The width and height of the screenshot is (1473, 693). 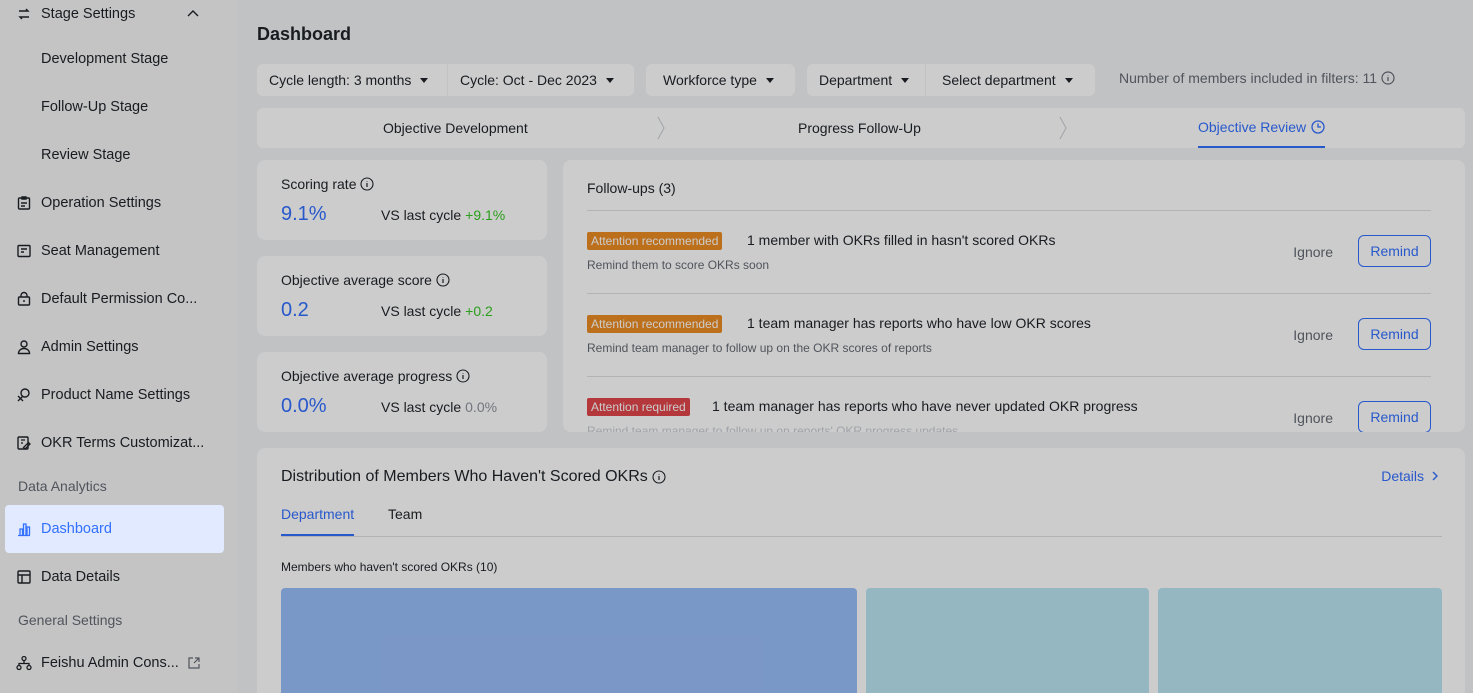 I want to click on sidebar-item-label: Review Stage, so click(x=86, y=155).